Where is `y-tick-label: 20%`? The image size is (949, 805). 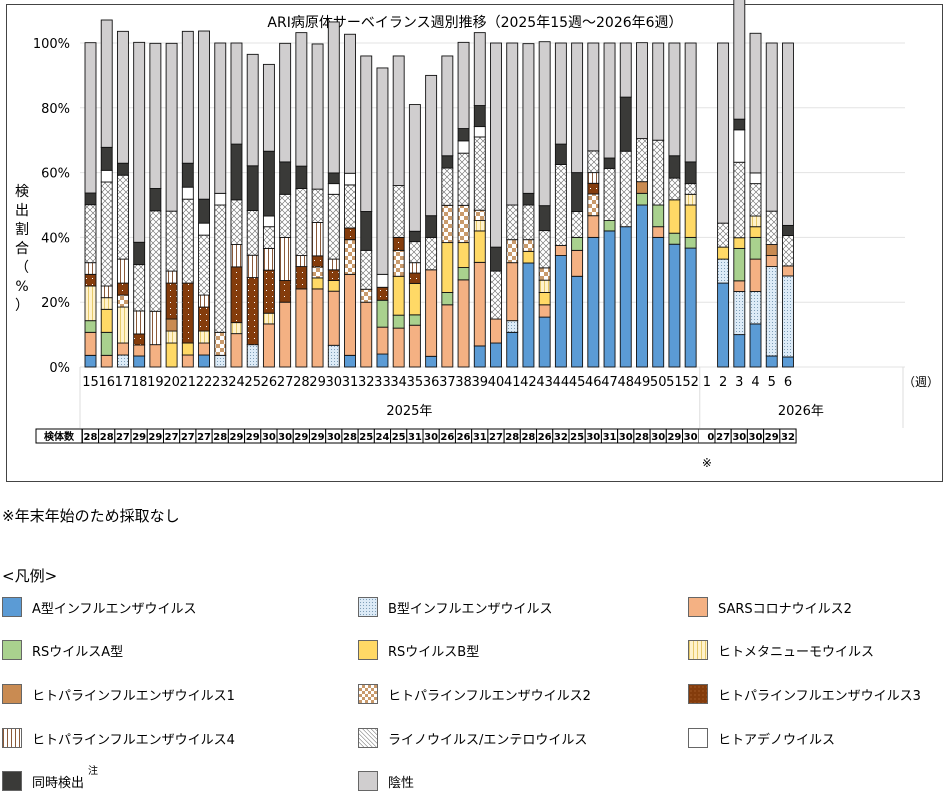
y-tick-label: 20% is located at coordinates (55, 303).